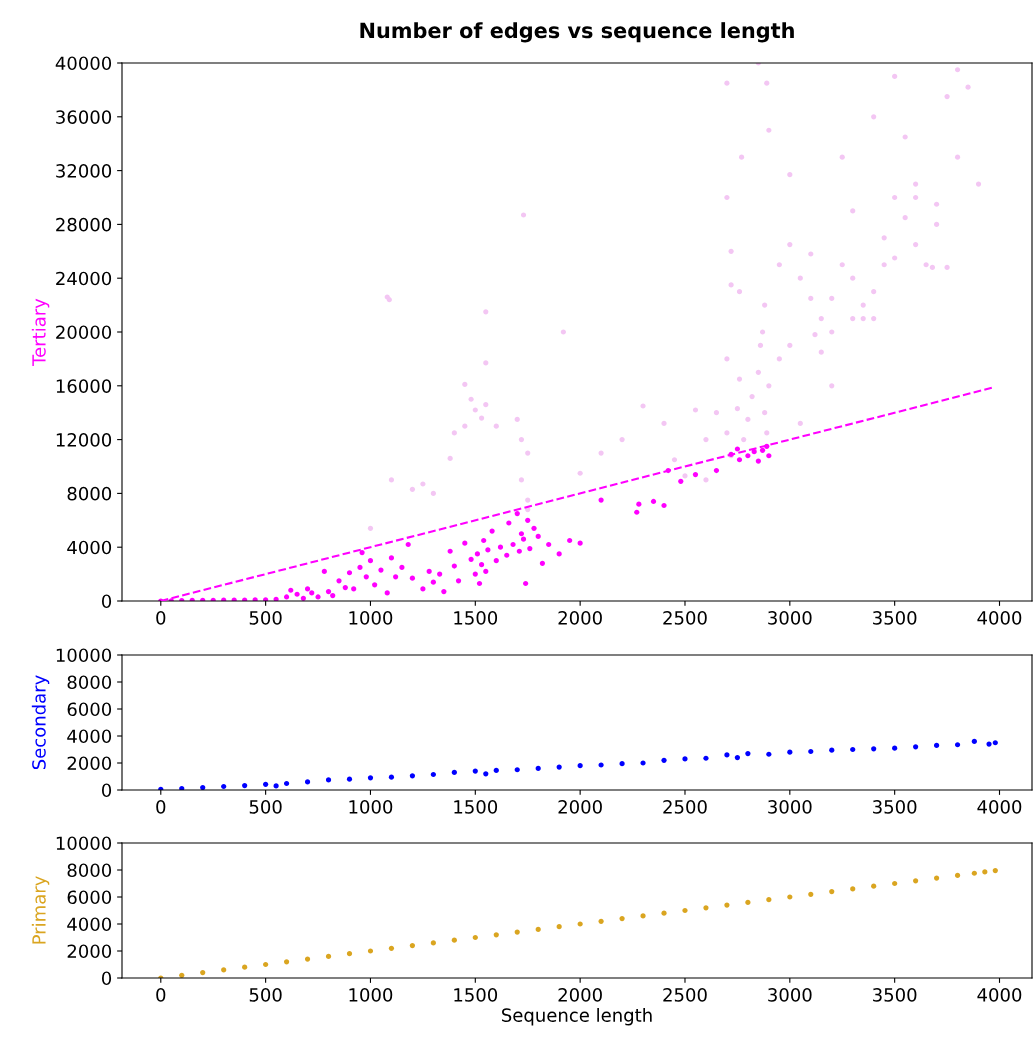 The image size is (1033, 1039). Describe the element at coordinates (84, 332) in the screenshot. I see `y-tick-label: 20000` at that location.